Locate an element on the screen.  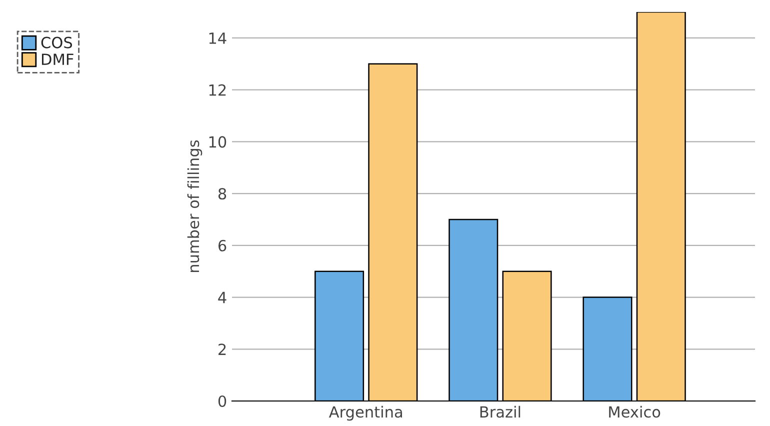
y-tick-label: 0 is located at coordinates (222, 401).